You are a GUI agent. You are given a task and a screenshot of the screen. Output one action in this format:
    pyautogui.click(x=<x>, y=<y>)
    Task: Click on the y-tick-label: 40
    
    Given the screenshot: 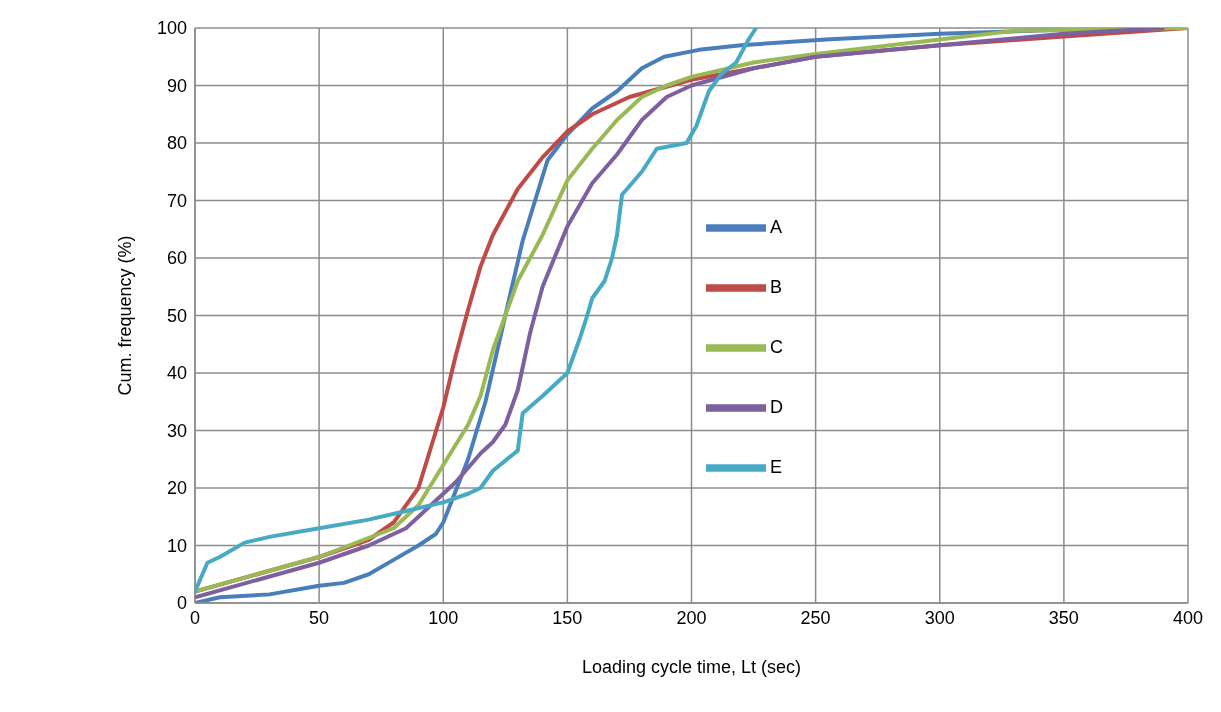 What is the action you would take?
    pyautogui.click(x=176, y=373)
    